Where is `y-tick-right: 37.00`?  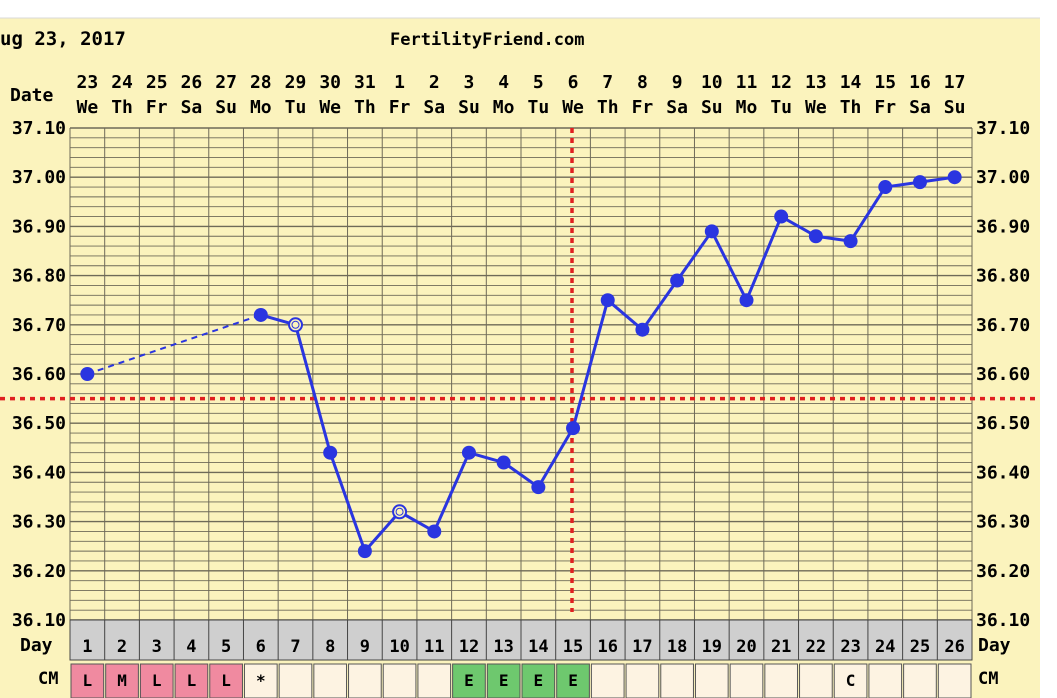 y-tick-right: 37.00 is located at coordinates (1003, 177).